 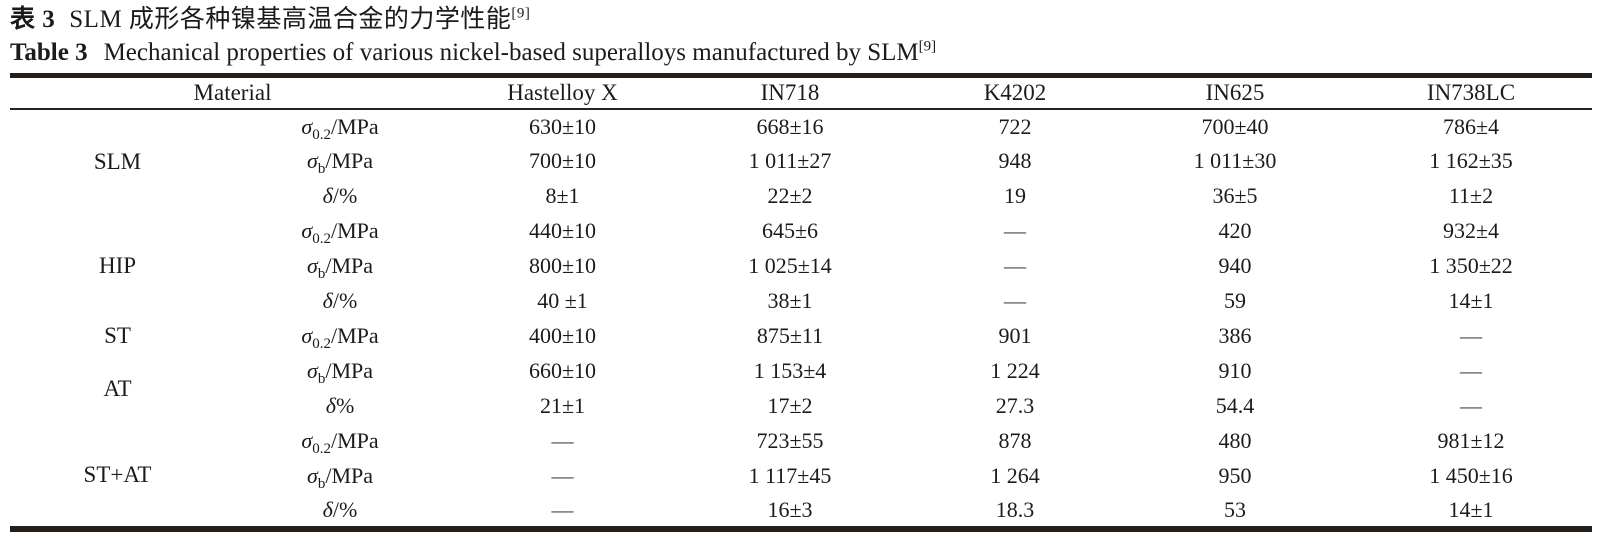 What do you see at coordinates (562, 335) in the screenshot?
I see `value-cell: 400±10` at bounding box center [562, 335].